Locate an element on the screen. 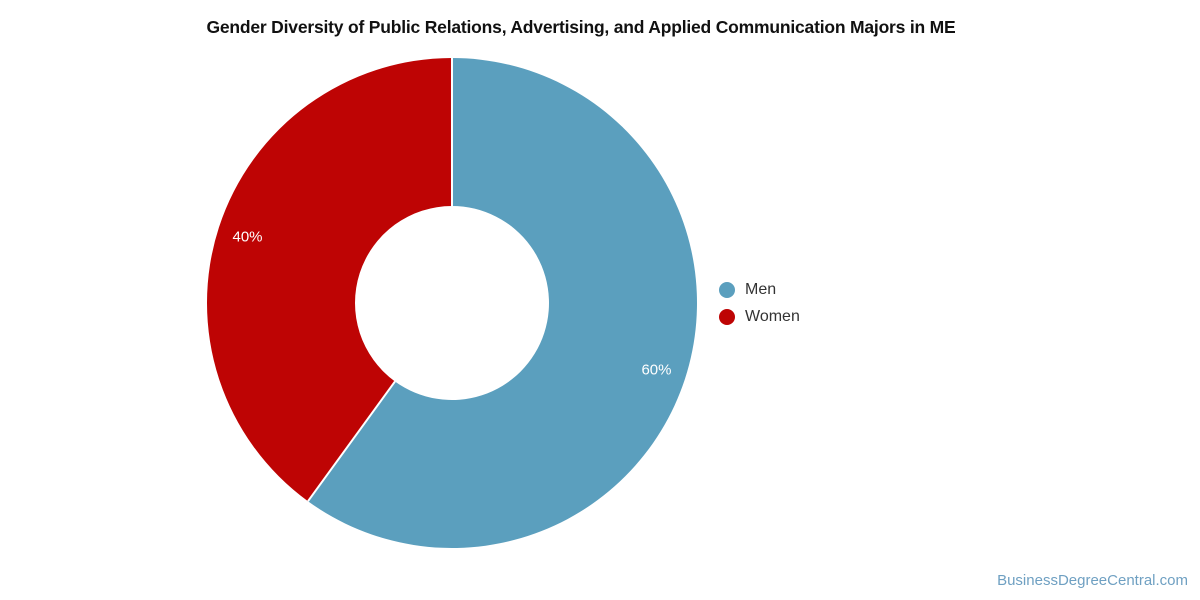 The image size is (1200, 600). legend-label-men: Men is located at coordinates (761, 289).